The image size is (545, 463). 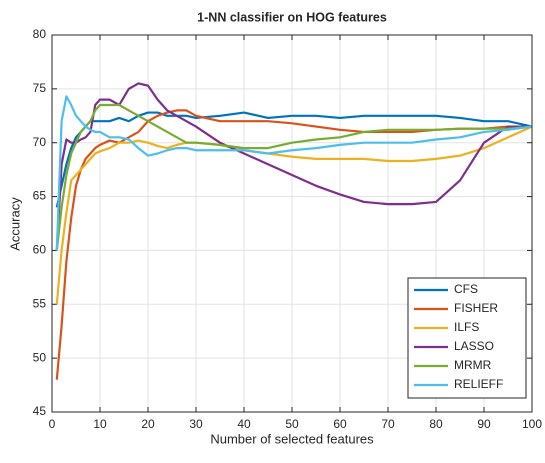 What do you see at coordinates (466, 289) in the screenshot?
I see `legend-label: CFS` at bounding box center [466, 289].